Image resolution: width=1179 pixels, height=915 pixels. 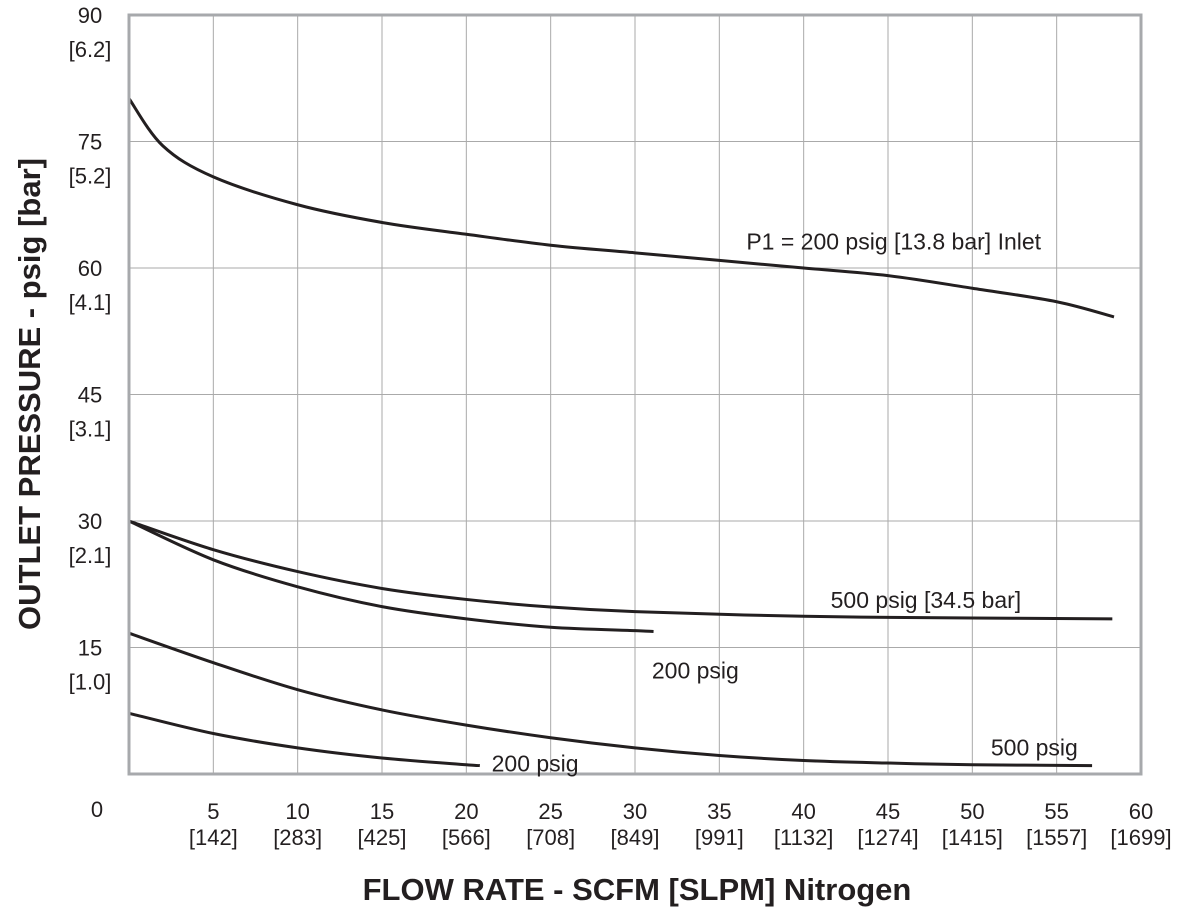 What do you see at coordinates (893, 241) in the screenshot?
I see `series-label: P1 = 200 psig [13.8 bar] Inlet` at bounding box center [893, 241].